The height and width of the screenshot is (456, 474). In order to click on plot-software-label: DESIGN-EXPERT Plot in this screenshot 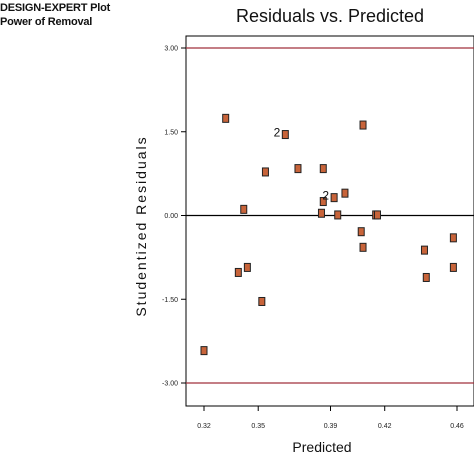, I will do `click(55, 8)`.